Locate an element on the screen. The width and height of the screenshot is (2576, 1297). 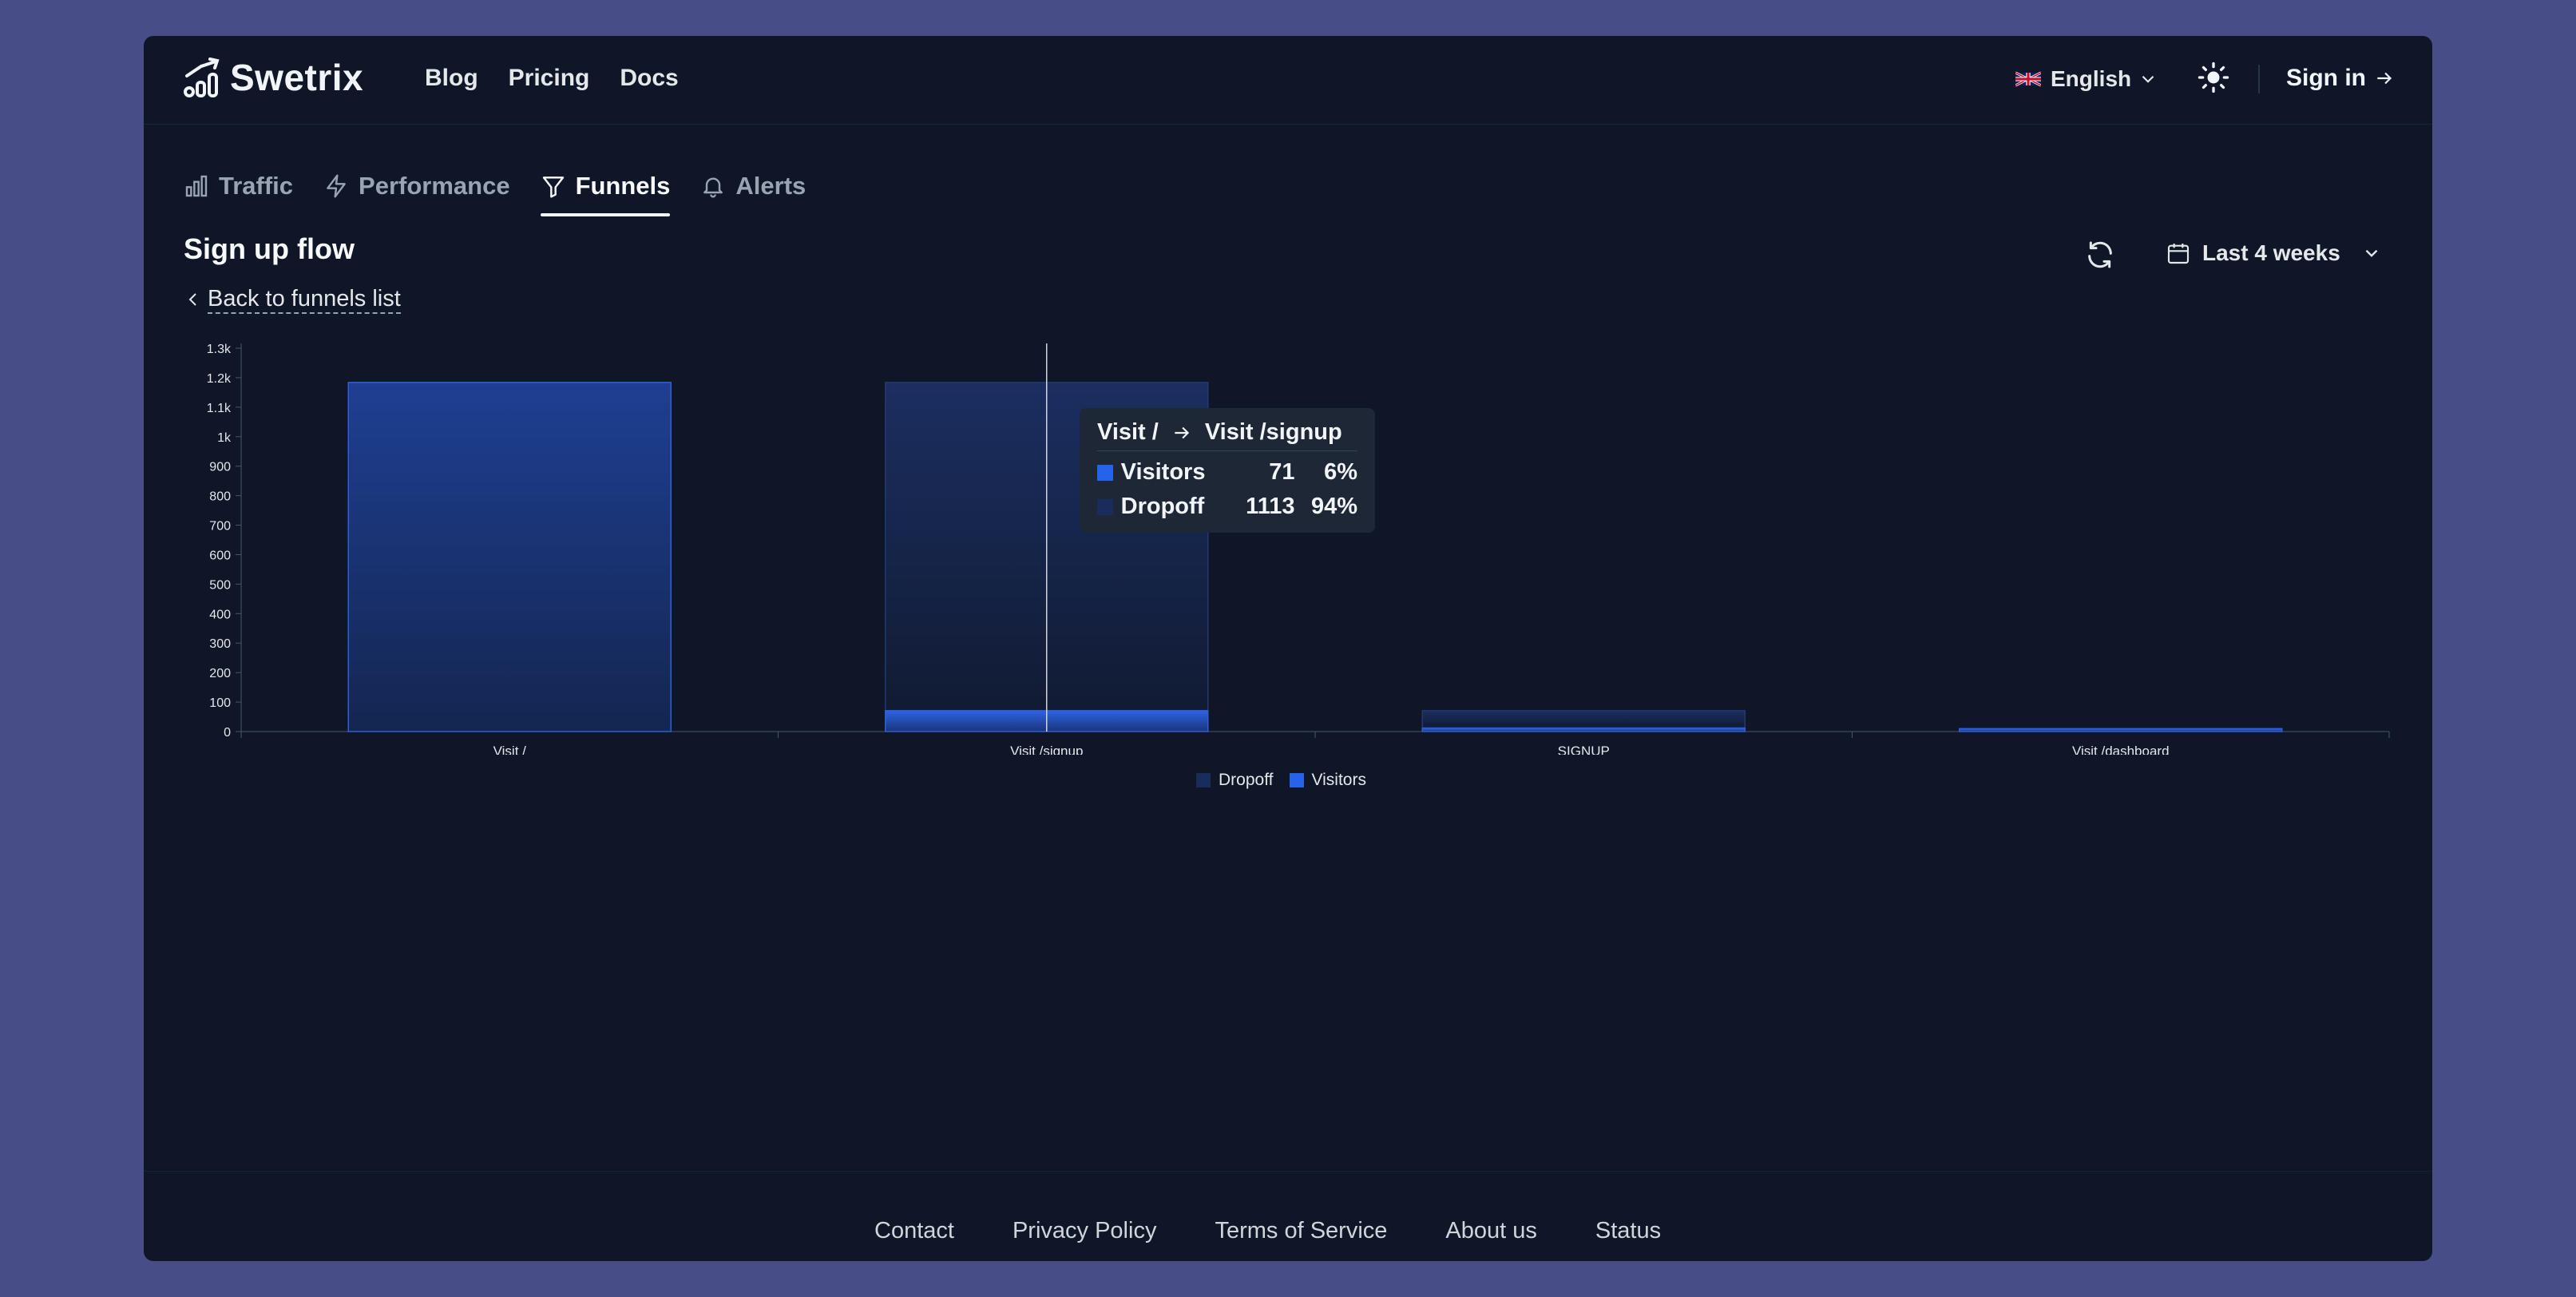
bar-dropoff is located at coordinates (1583, 719).